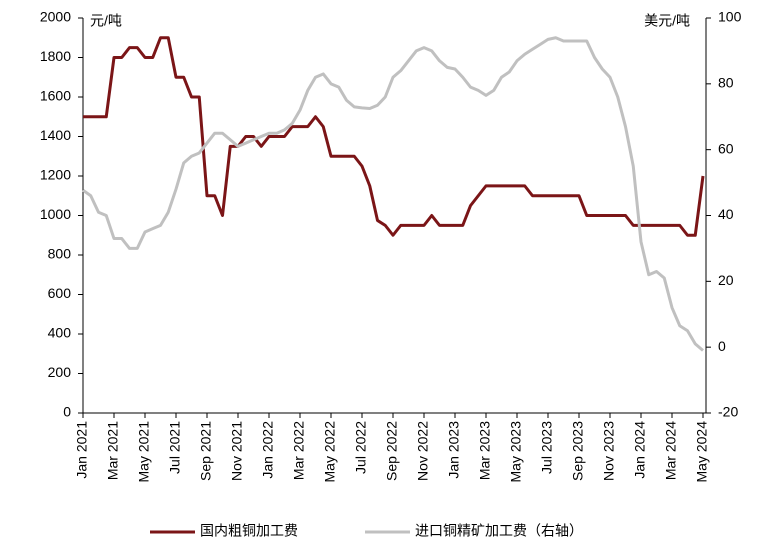 Image resolution: width=768 pixels, height=560 pixels. Describe the element at coordinates (454, 450) in the screenshot. I see `x-tick-label: Jan 2023` at that location.